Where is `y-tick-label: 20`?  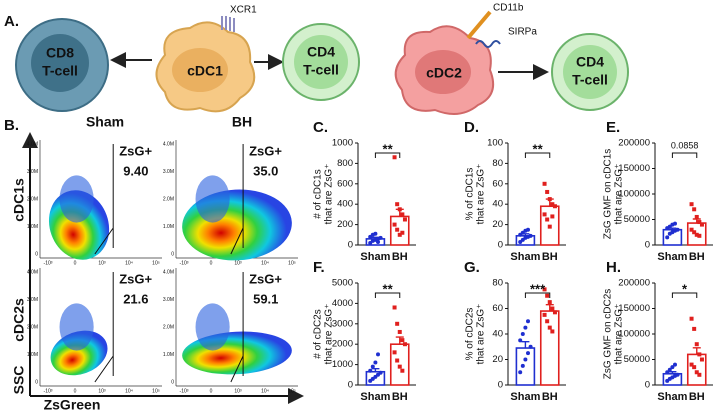 y-tick-label: 20 is located at coordinates (497, 359).